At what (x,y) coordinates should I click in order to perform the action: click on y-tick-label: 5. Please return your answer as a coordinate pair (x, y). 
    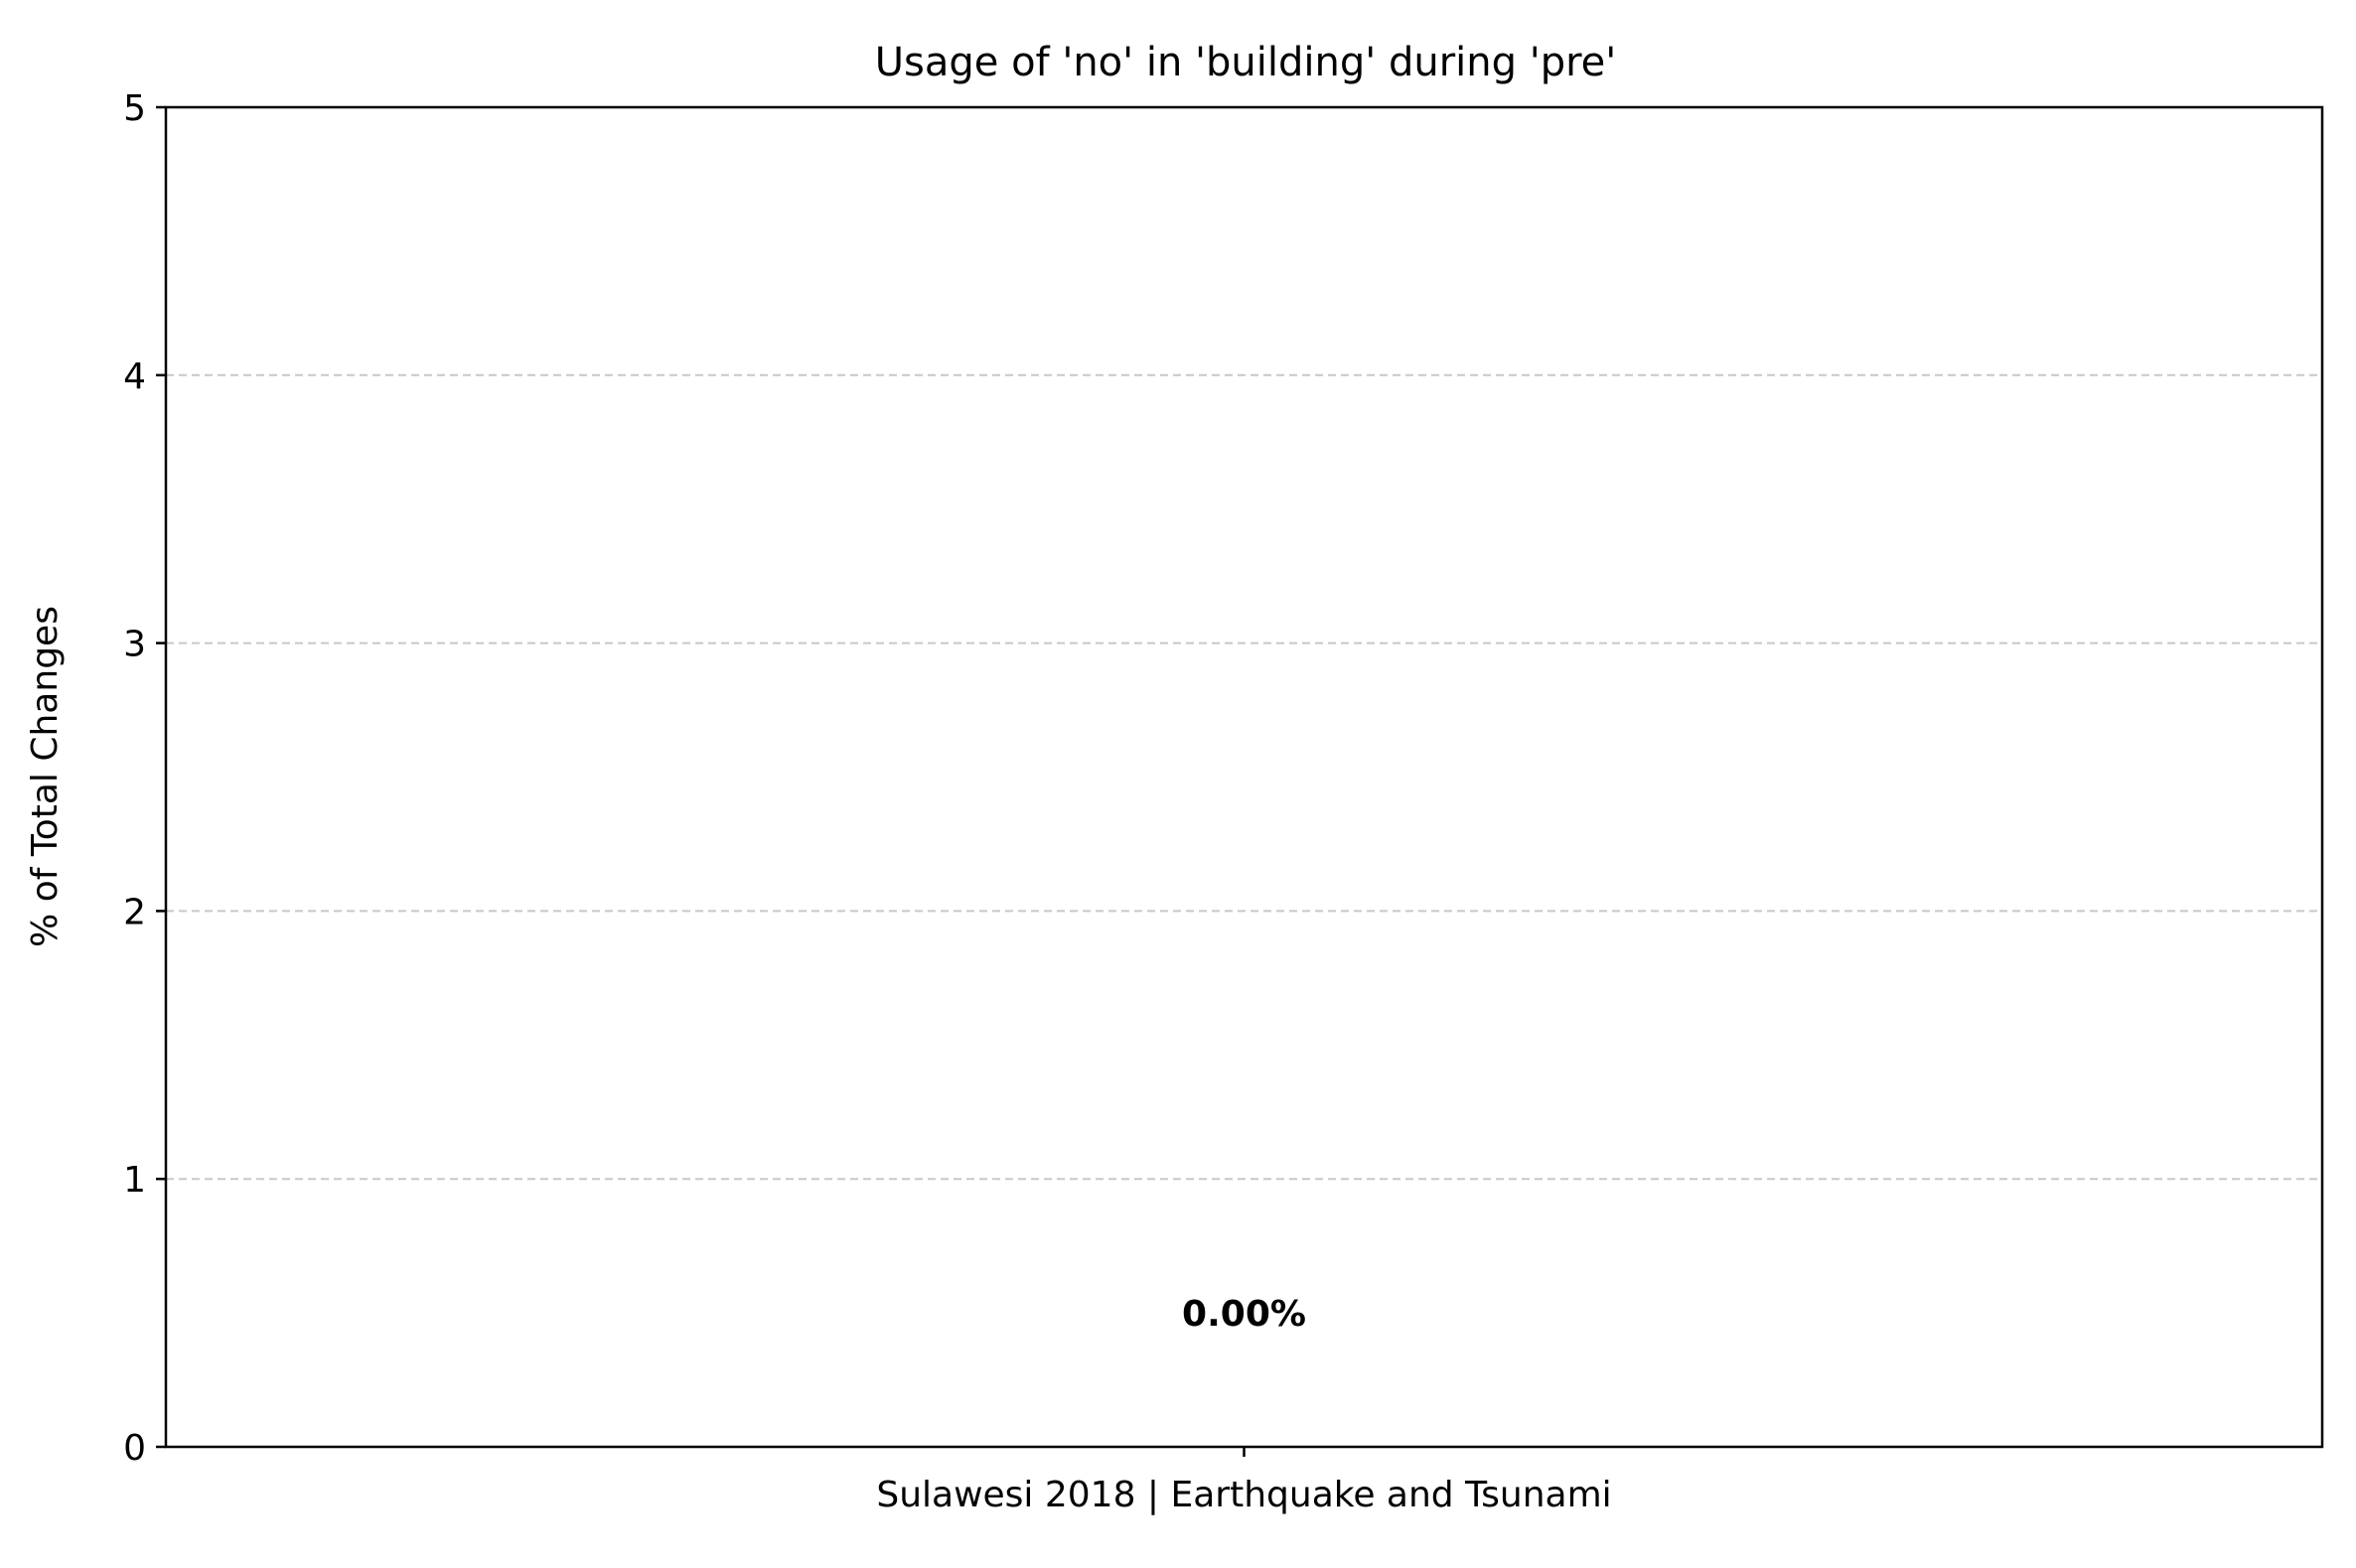
    Looking at the image, I should click on (134, 108).